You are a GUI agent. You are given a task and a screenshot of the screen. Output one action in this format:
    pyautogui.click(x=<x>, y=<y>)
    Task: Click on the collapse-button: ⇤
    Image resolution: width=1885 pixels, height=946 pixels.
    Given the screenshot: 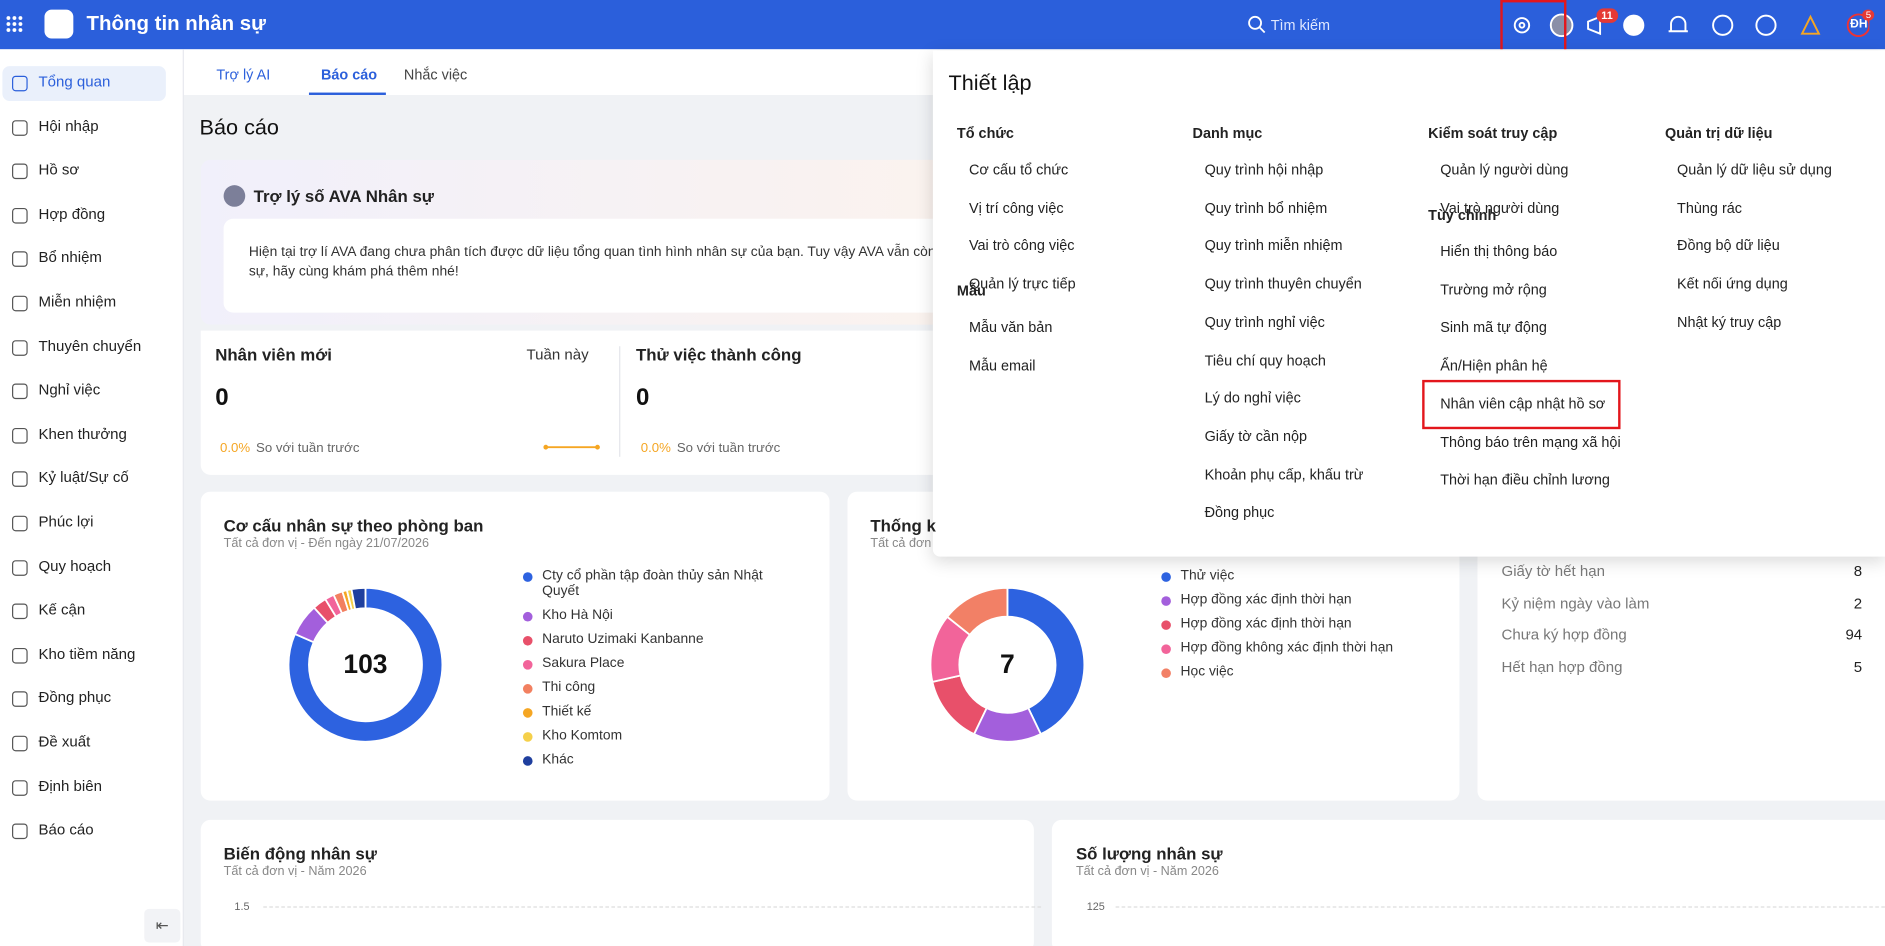 What is the action you would take?
    pyautogui.click(x=162, y=925)
    